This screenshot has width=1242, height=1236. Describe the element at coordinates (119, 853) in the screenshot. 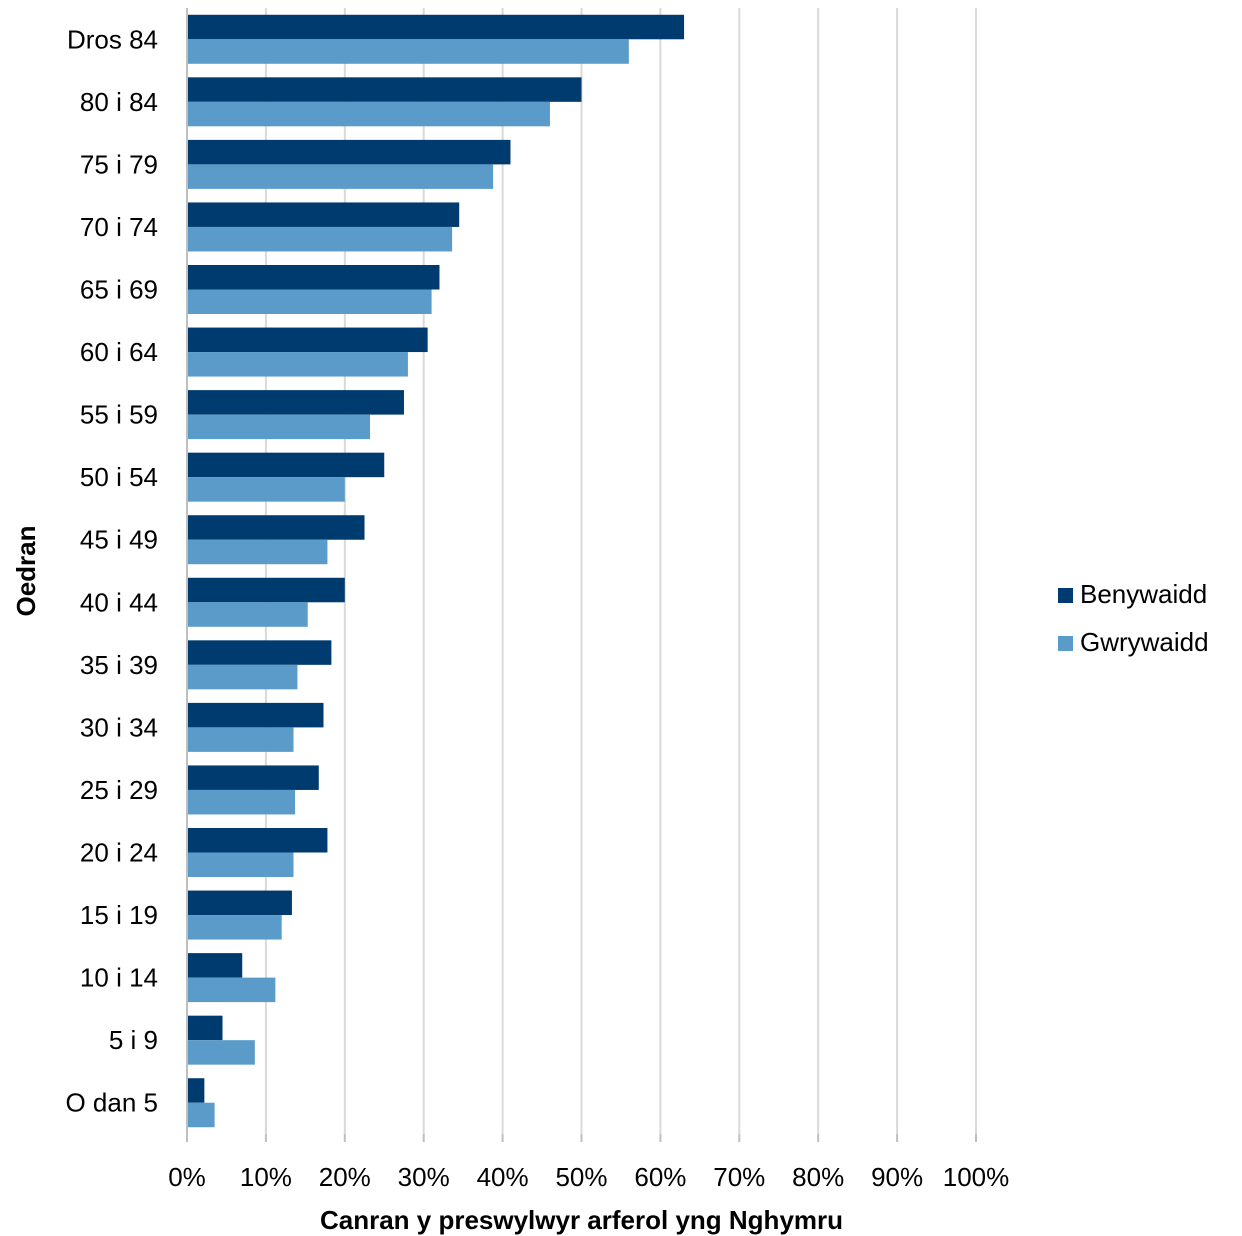

I see `category-label: 20 i 24` at that location.